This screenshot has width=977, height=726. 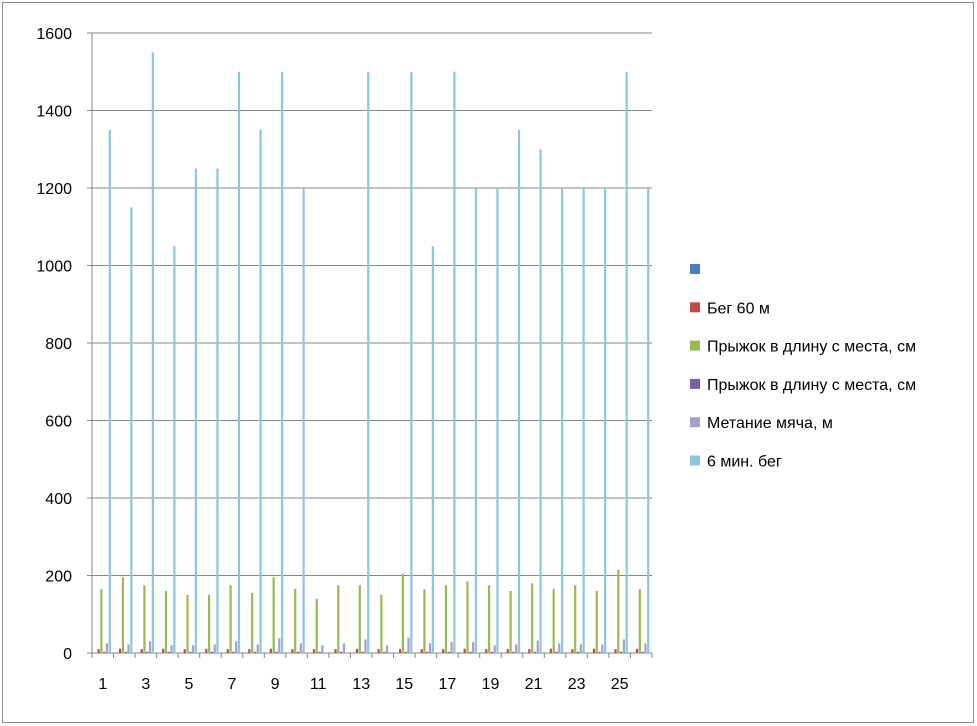 What do you see at coordinates (620, 684) in the screenshot?
I see `x-tick-label: 25` at bounding box center [620, 684].